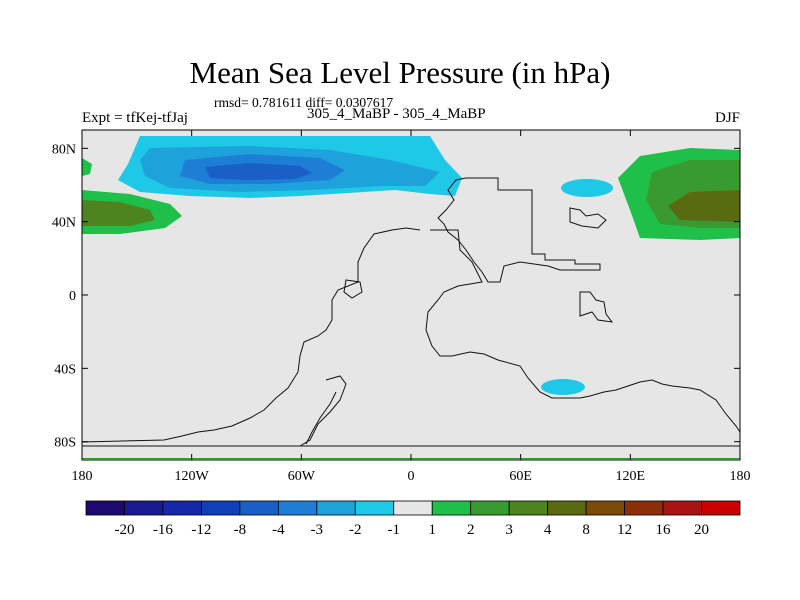 This screenshot has height=600, width=800. I want to click on x-tick-label: 0, so click(411, 476).